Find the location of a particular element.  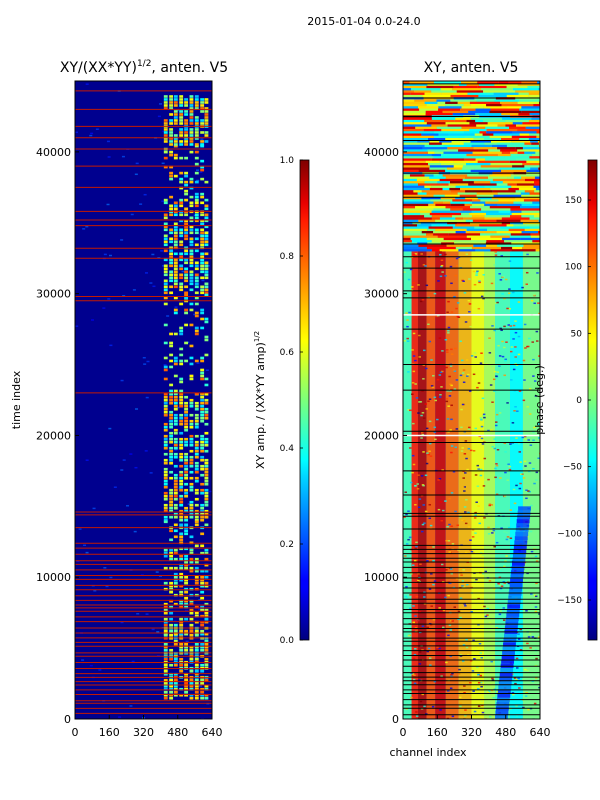

amplitude-xtick-label: 160 is located at coordinates (109, 732).